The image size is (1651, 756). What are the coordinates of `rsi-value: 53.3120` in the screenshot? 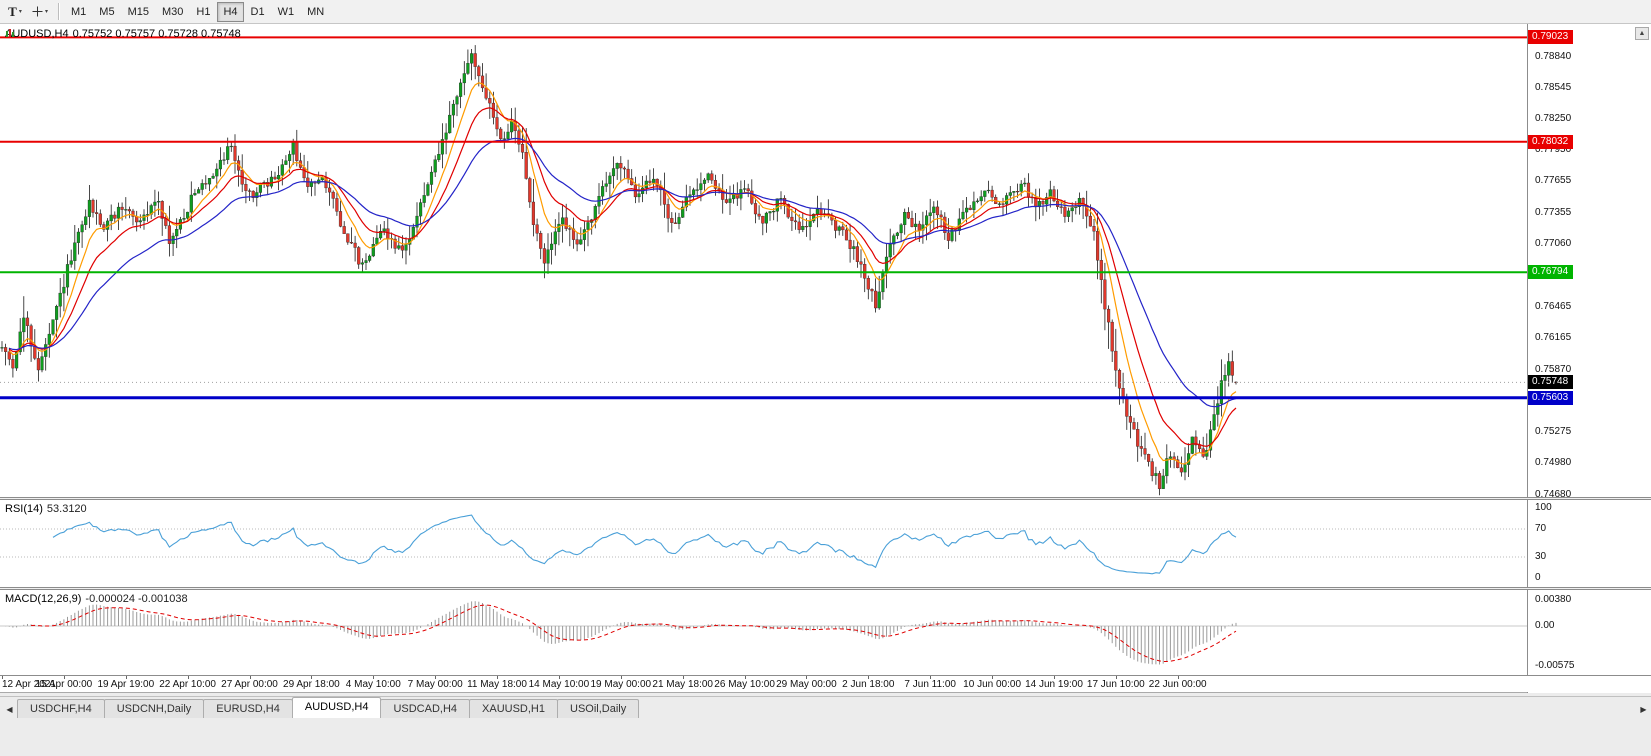 It's located at (66, 509).